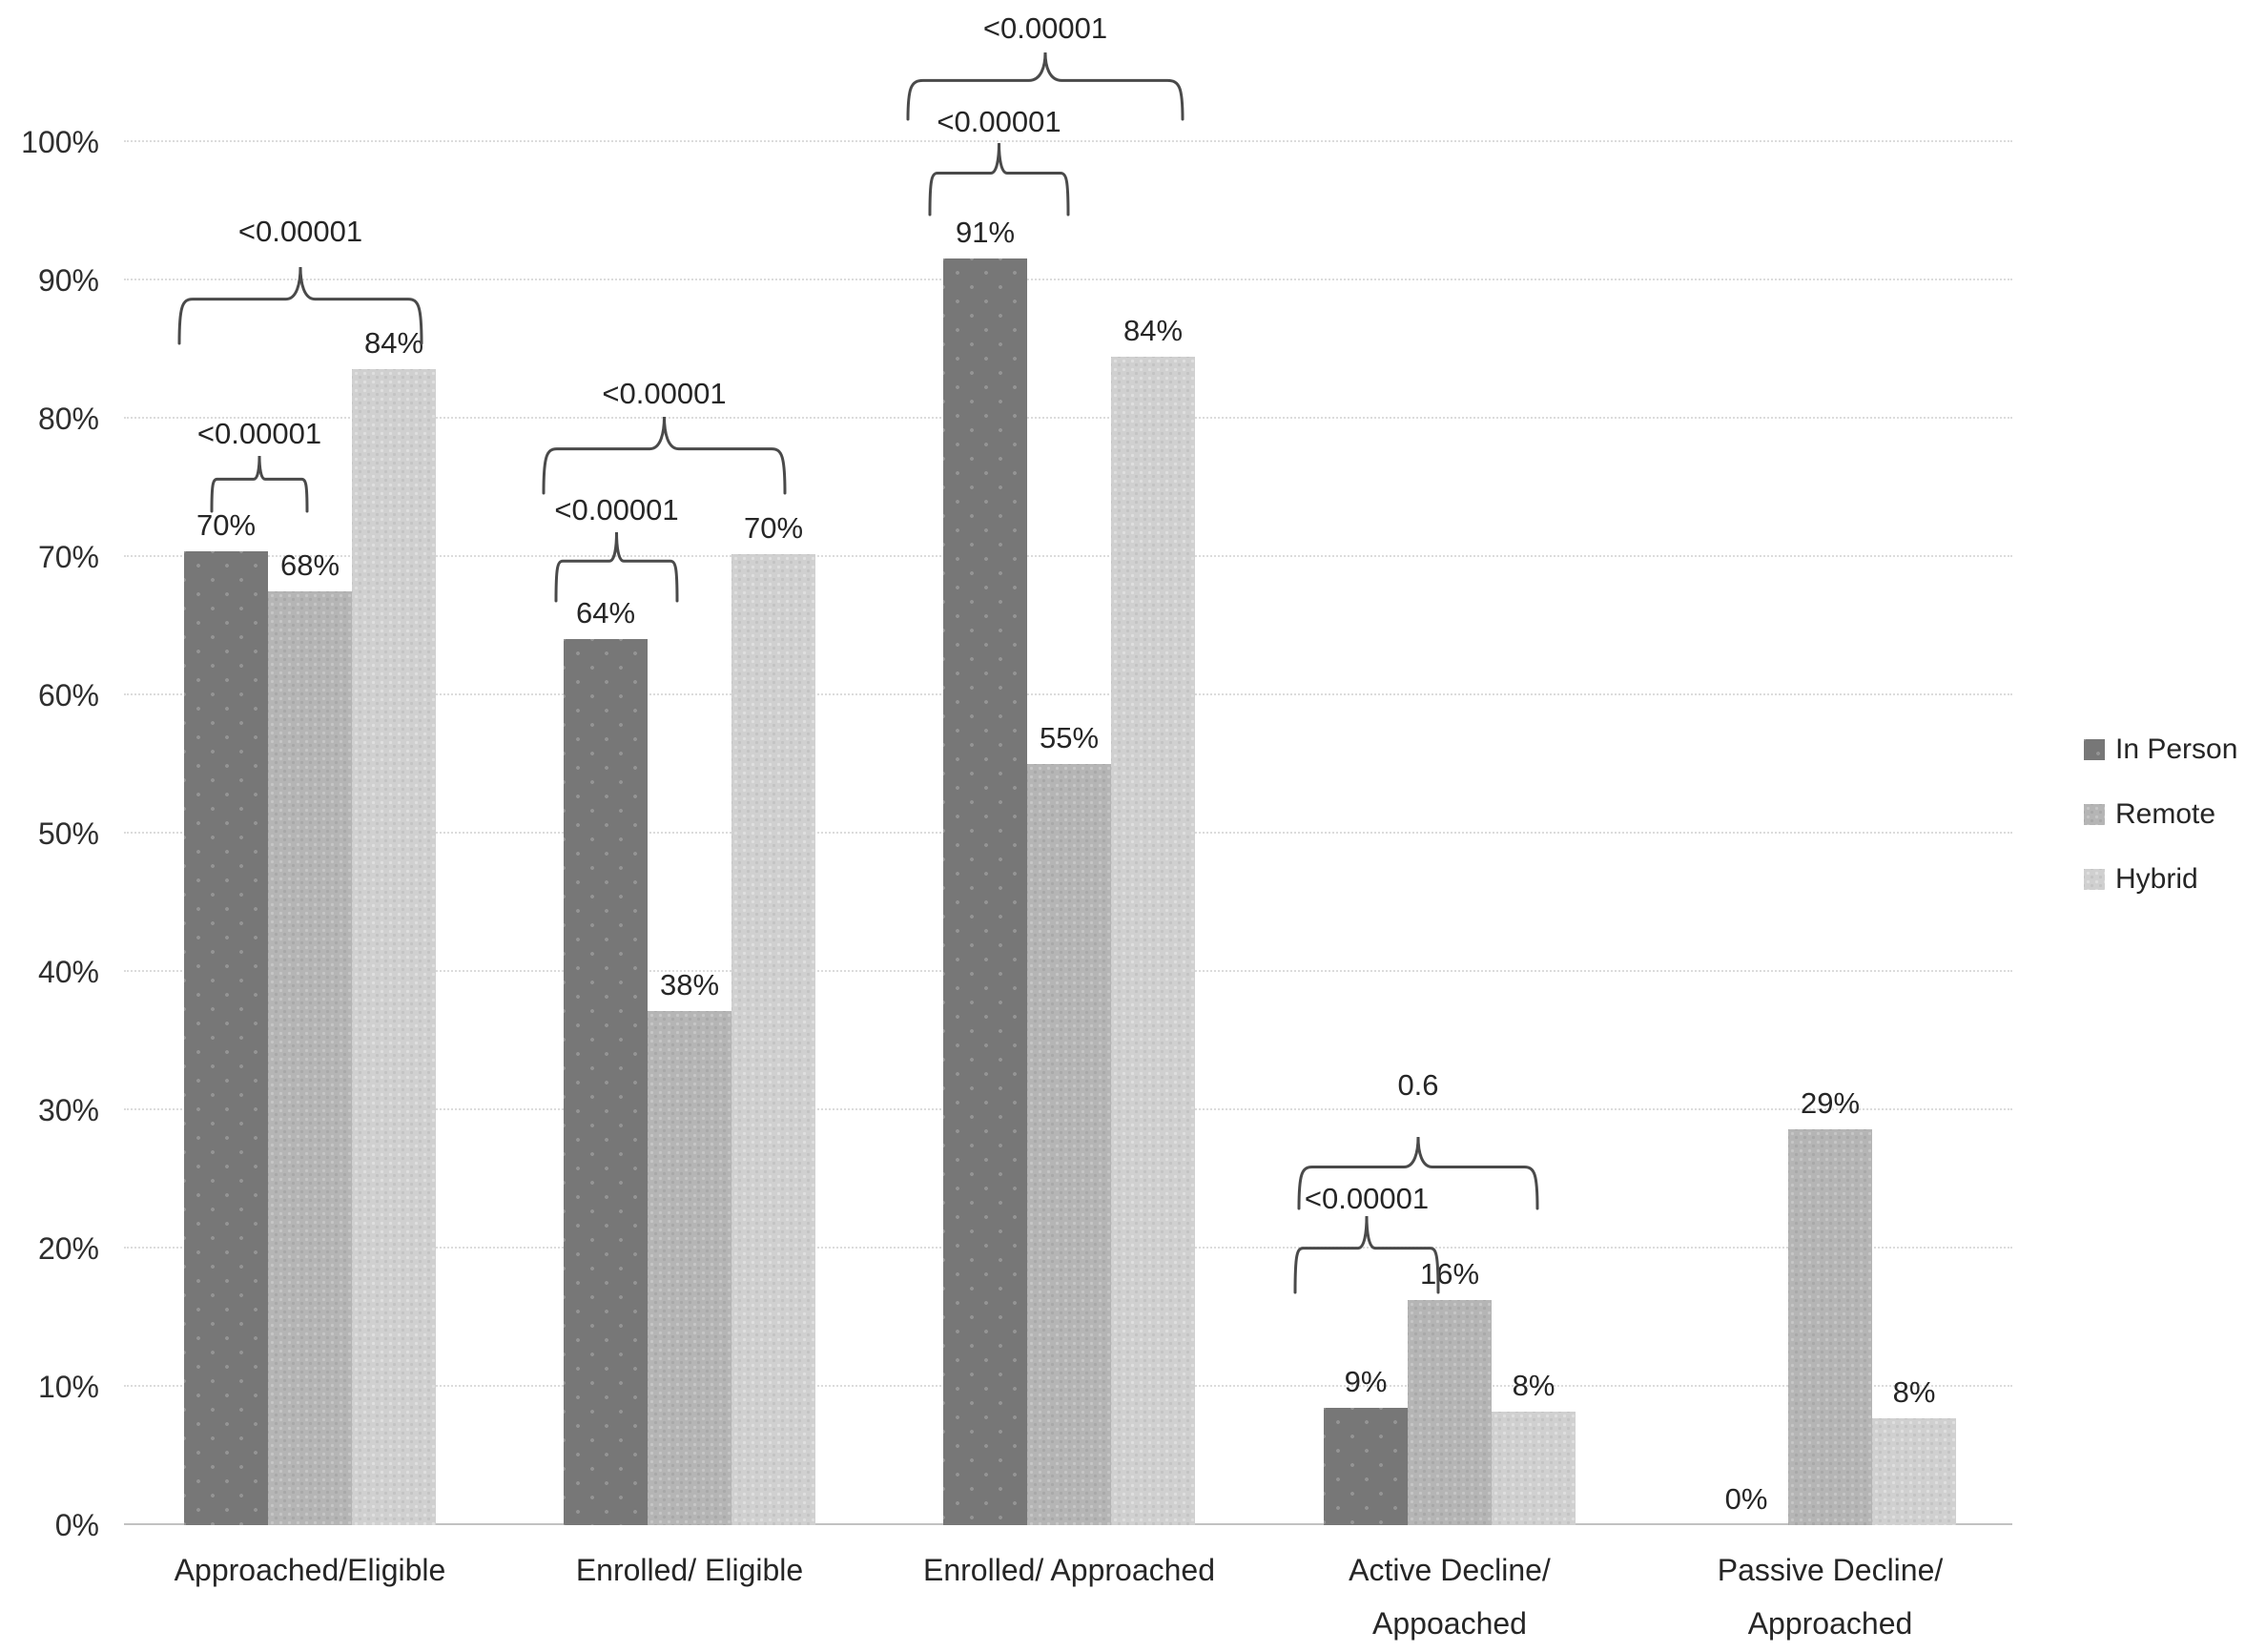  I want to click on legend-item: Remote, so click(2160, 814).